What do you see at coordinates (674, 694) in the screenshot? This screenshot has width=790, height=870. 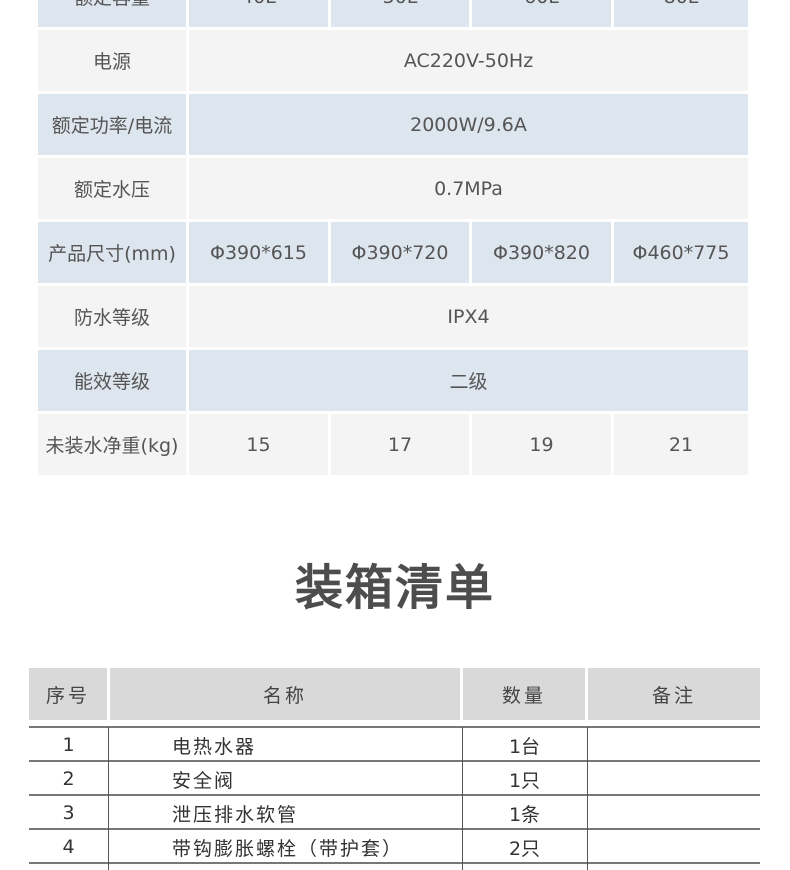 I see `header-note: 备注` at bounding box center [674, 694].